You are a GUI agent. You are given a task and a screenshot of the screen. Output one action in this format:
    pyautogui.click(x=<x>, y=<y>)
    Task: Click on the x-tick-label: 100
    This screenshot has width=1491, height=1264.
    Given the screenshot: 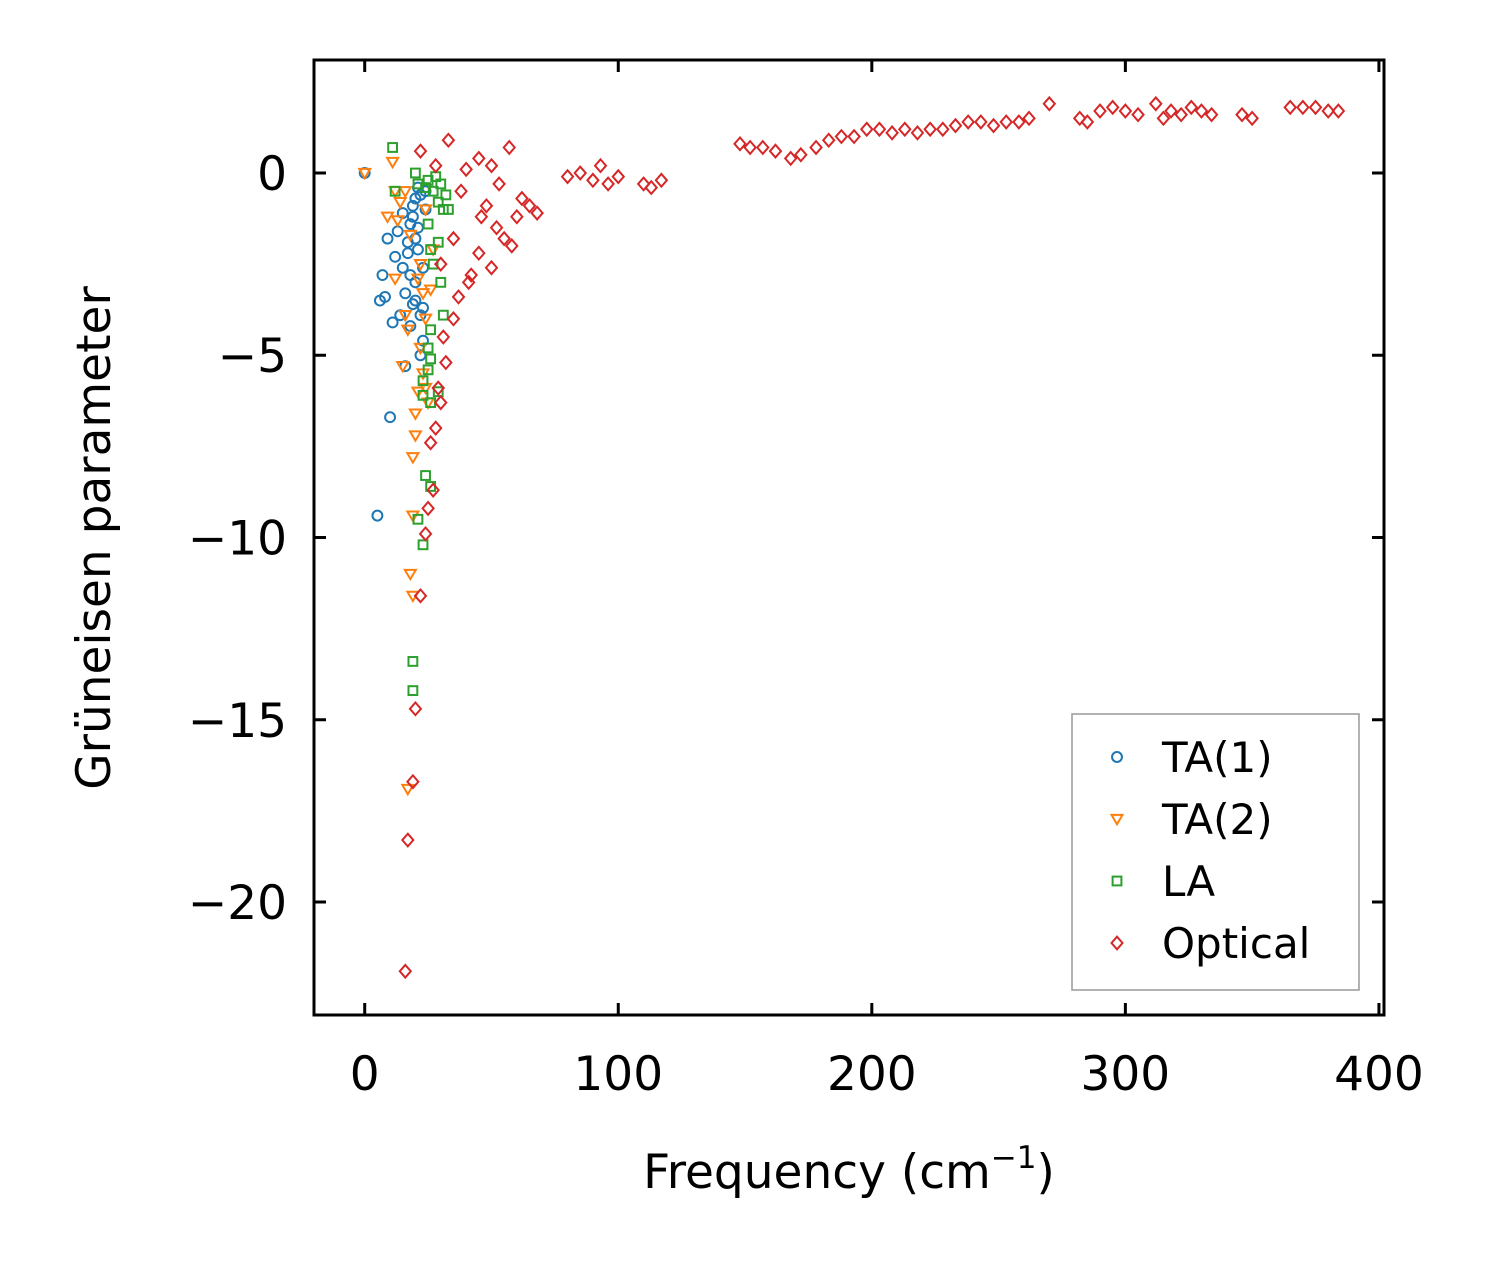 What is the action you would take?
    pyautogui.click(x=618, y=1074)
    